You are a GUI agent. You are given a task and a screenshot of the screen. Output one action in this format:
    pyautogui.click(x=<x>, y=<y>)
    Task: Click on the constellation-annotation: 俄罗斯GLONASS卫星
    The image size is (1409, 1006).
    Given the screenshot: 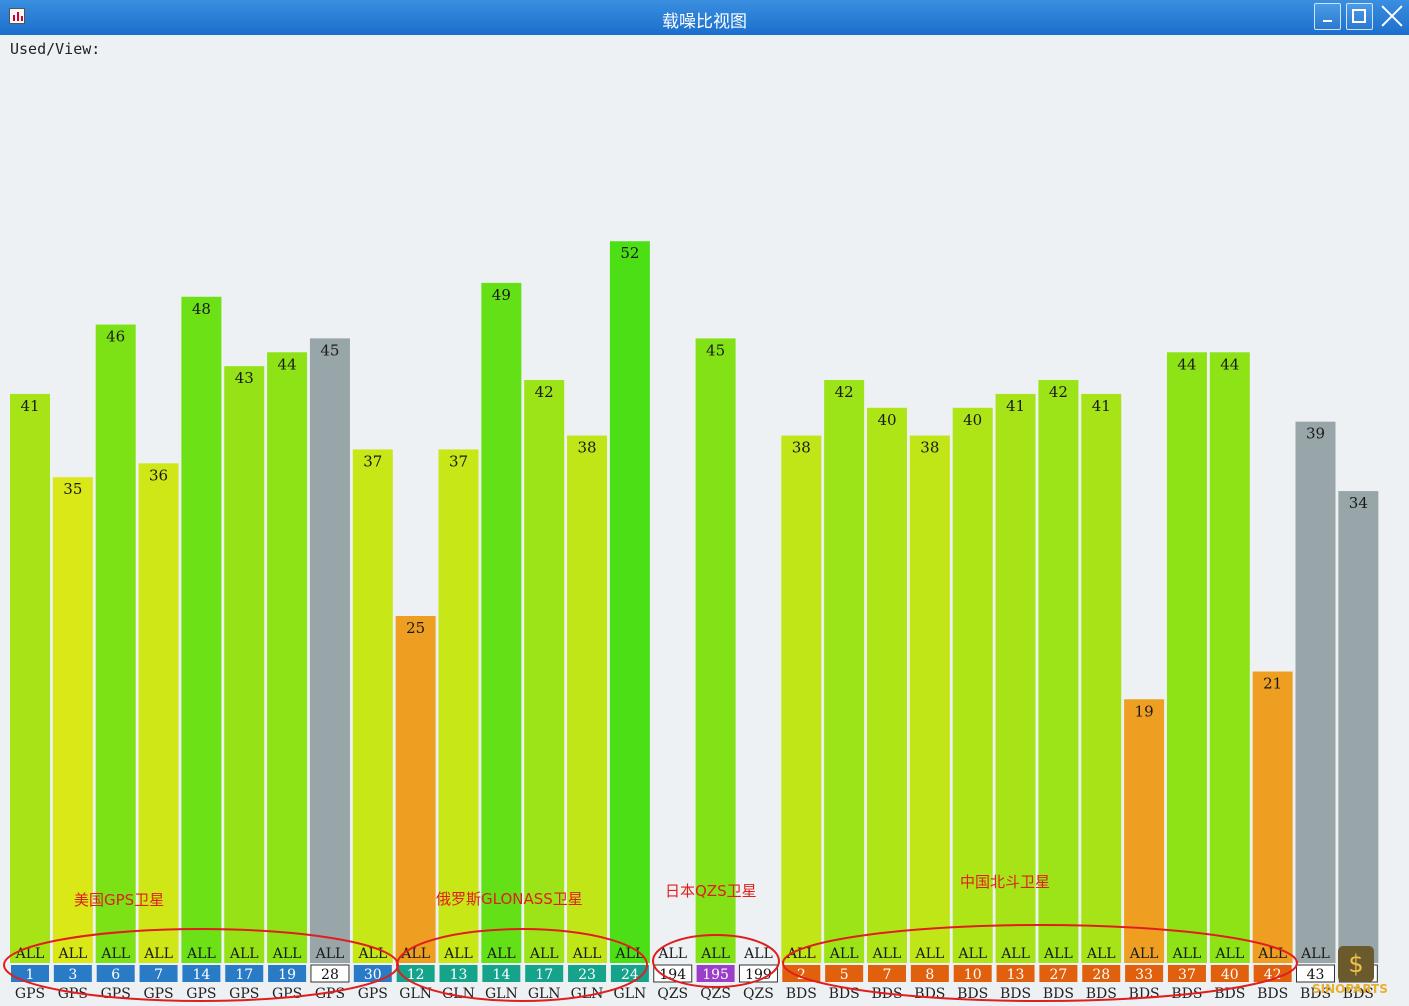 What is the action you would take?
    pyautogui.click(x=509, y=899)
    